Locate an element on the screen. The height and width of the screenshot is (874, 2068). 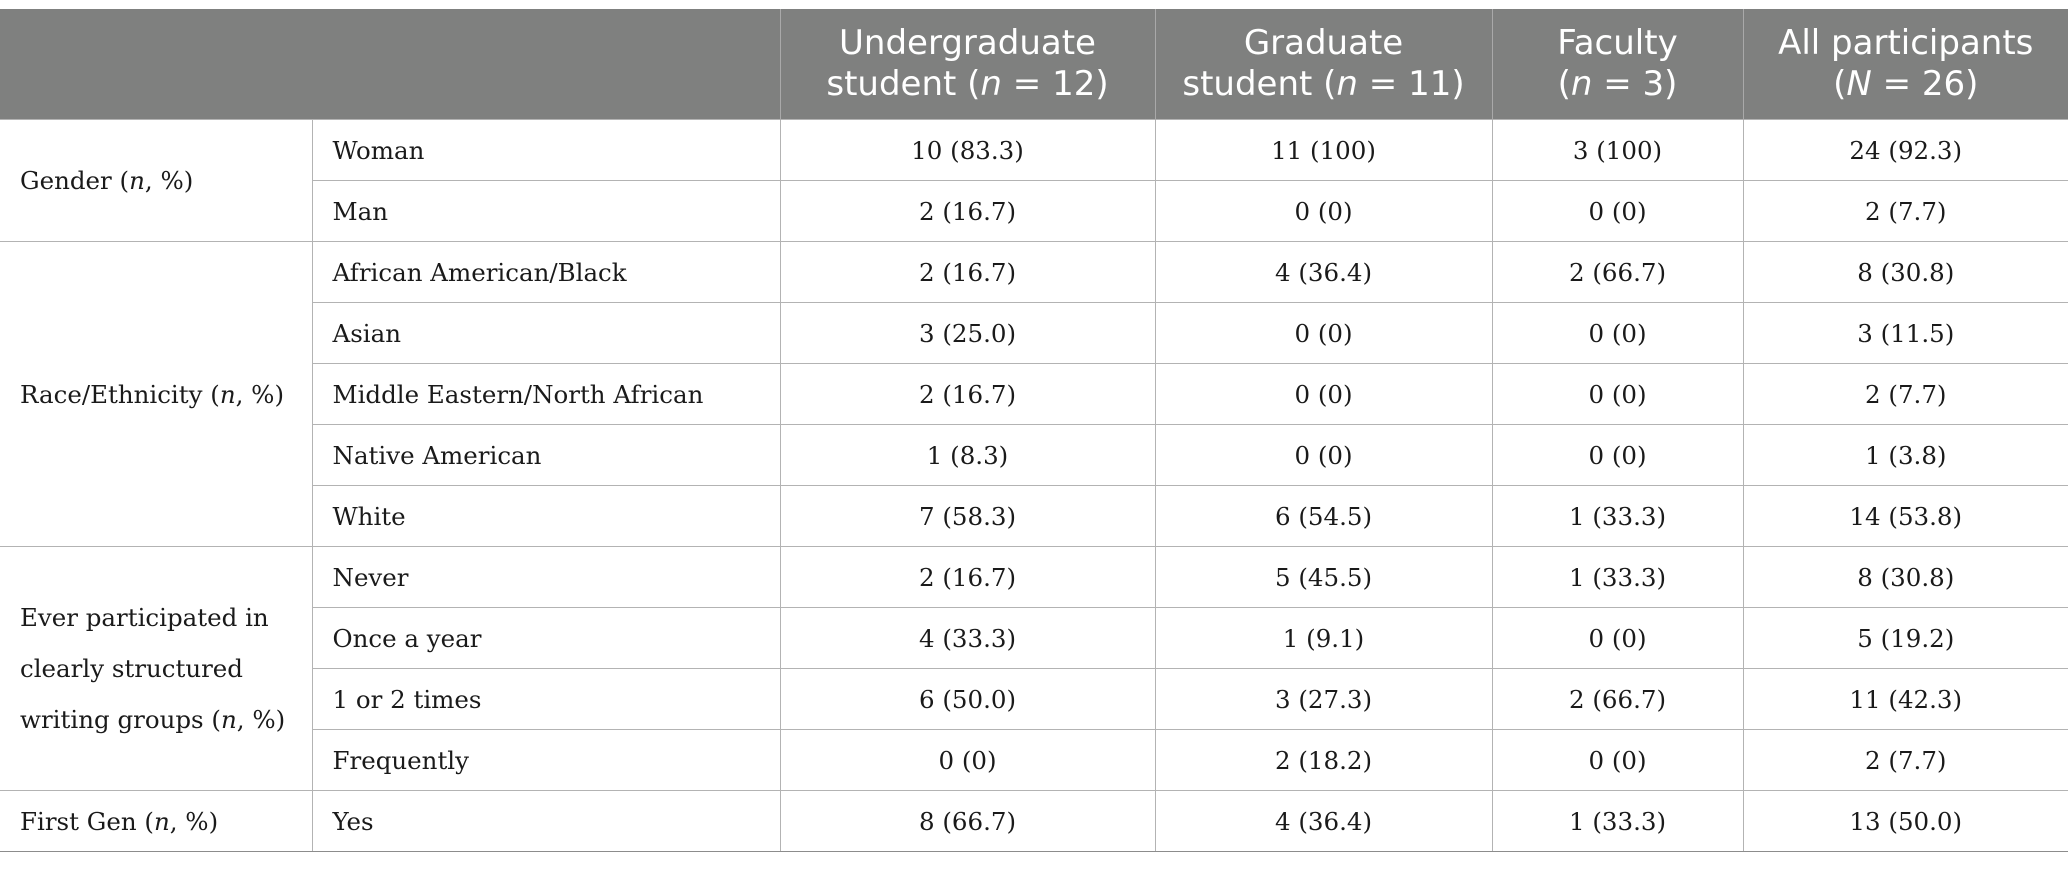
header-all-participants: All participants (N = 26) is located at coordinates (1905, 64).